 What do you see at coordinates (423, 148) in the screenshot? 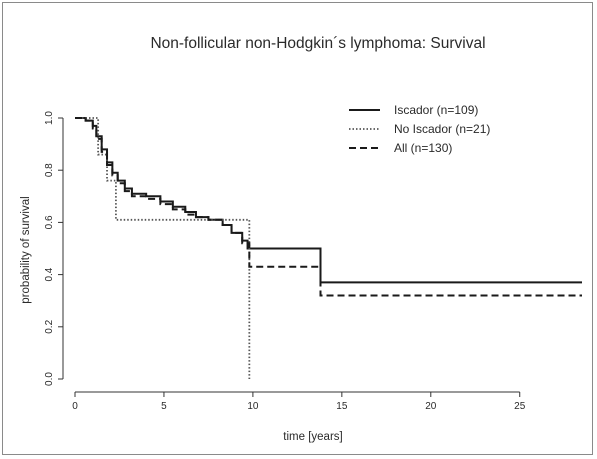
I see `legend-label: All (n=130)` at bounding box center [423, 148].